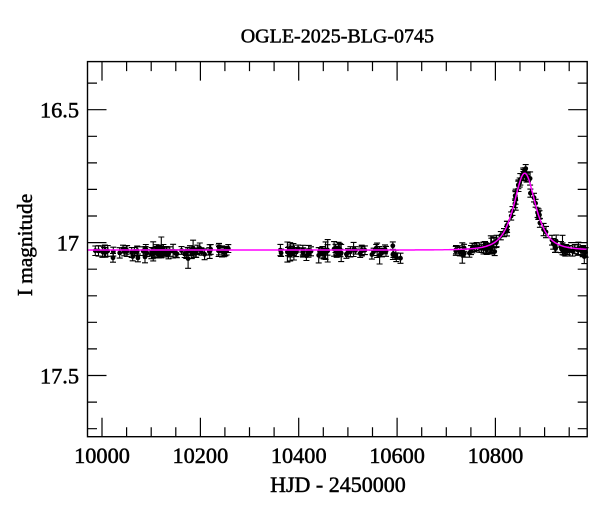 This screenshot has height=517, width=600. I want to click on svg-text: 10000, so click(102, 455).